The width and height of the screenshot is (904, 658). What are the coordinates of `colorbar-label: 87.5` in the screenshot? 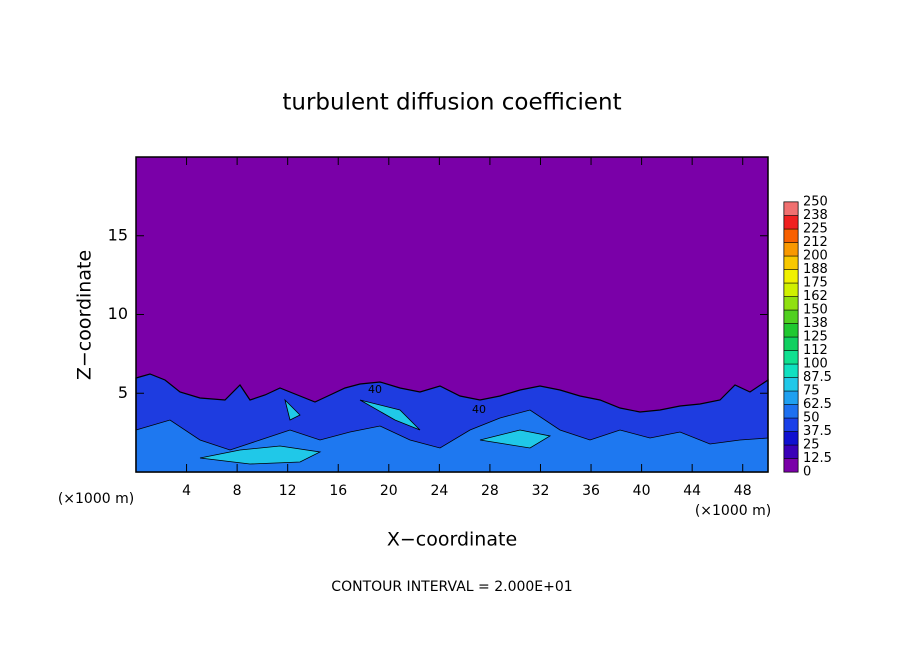 It's located at (817, 377).